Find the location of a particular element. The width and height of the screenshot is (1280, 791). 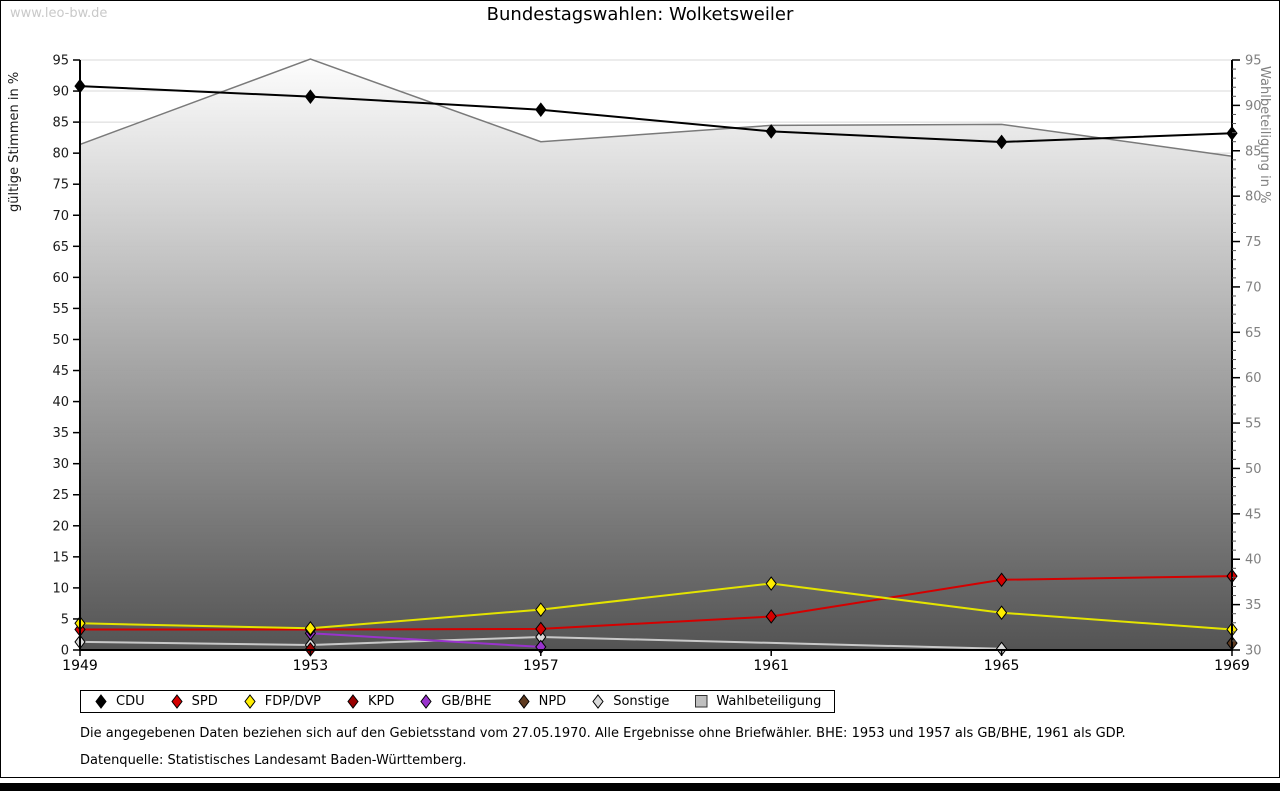

legend-item-sonstige: Sonstige is located at coordinates (630, 701).